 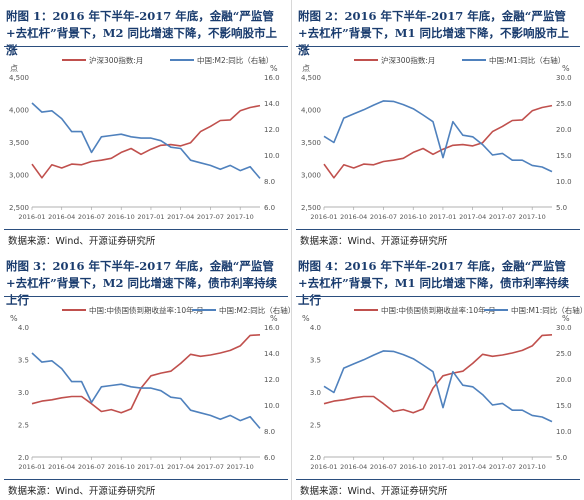 What do you see at coordinates (564, 104) in the screenshot?
I see `right-tick-label: 25.0` at bounding box center [564, 104].